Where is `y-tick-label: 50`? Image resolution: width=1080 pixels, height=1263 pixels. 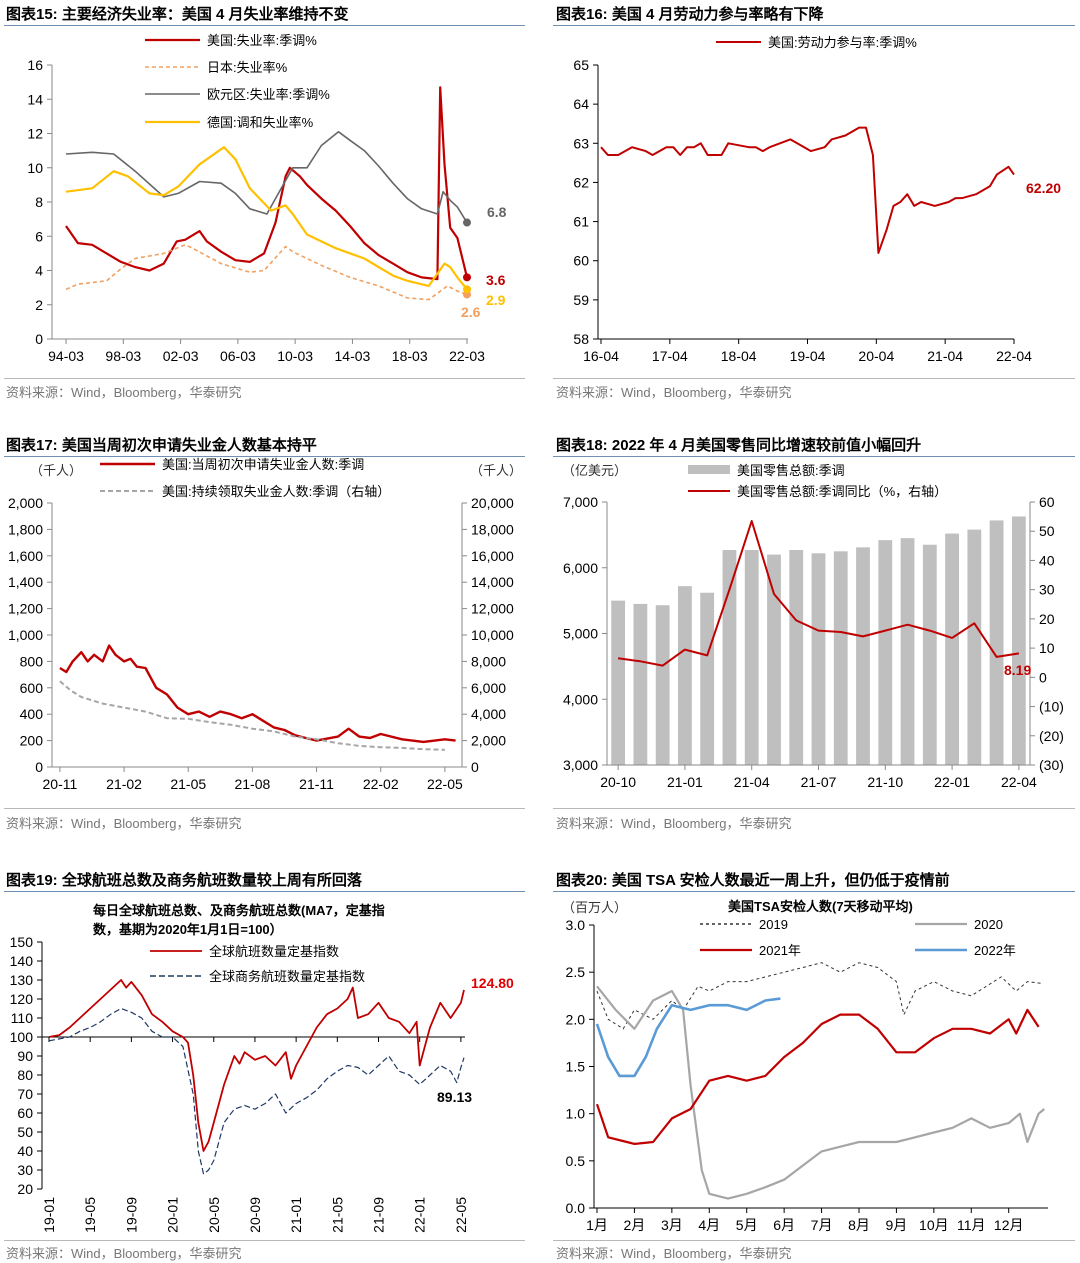 y-tick-label: 50 is located at coordinates (25, 1132).